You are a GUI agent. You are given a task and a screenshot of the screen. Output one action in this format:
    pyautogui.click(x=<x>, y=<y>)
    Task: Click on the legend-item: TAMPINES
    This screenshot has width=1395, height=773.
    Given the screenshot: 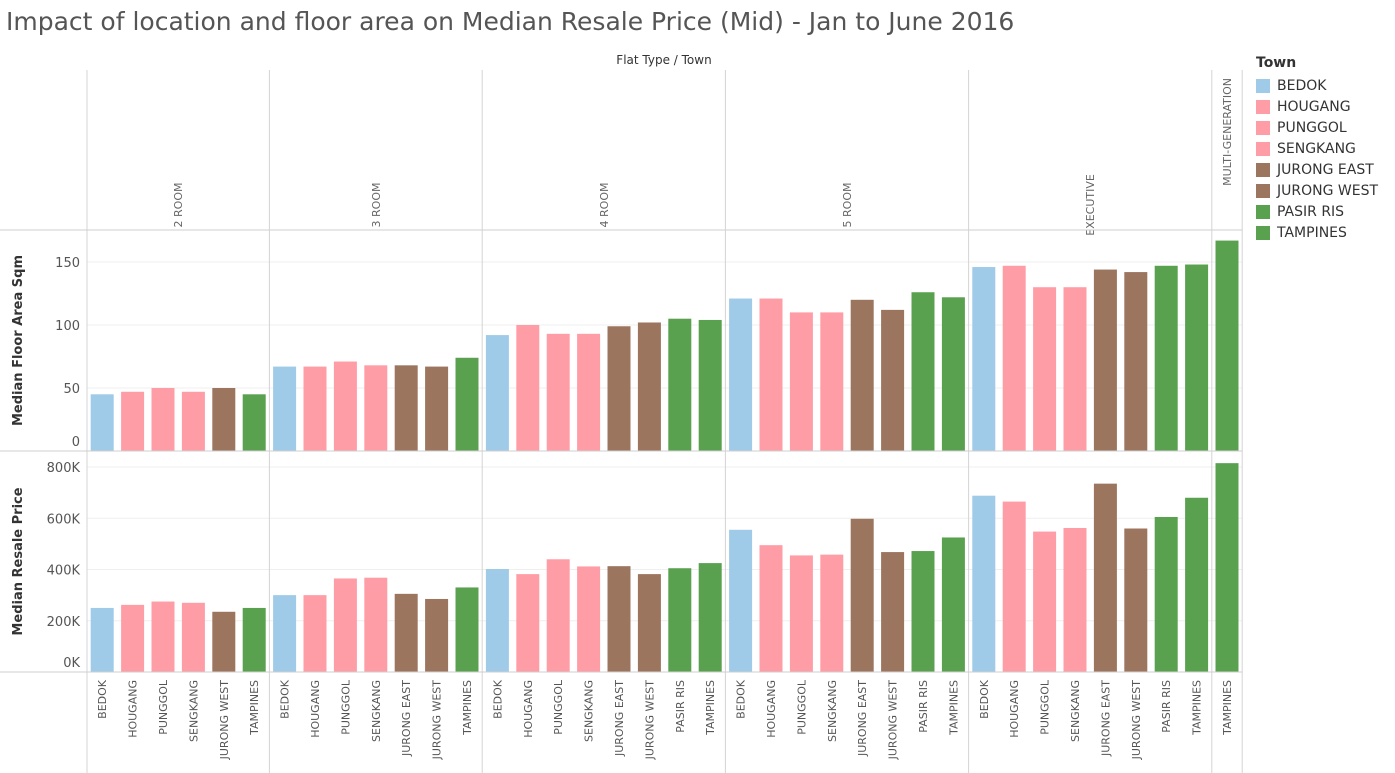 What is the action you would take?
    pyautogui.click(x=1317, y=232)
    